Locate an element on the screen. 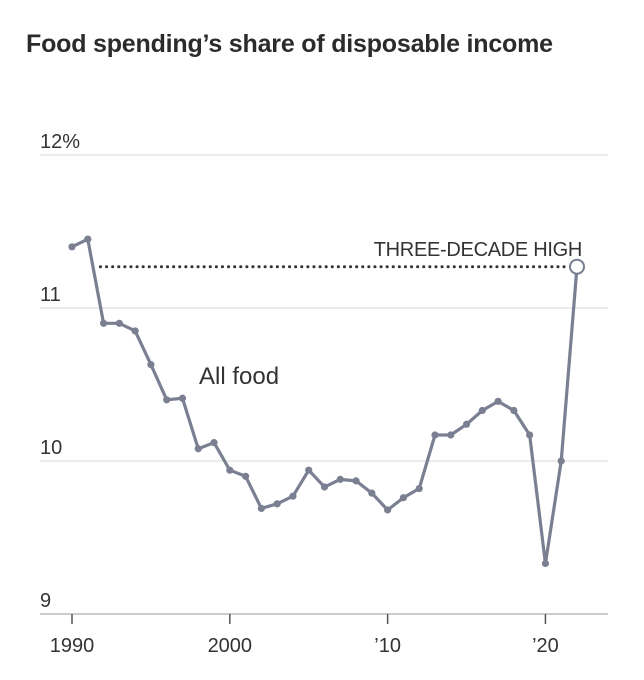 This screenshot has width=644, height=680. y-tick-label: 9 is located at coordinates (45, 601).